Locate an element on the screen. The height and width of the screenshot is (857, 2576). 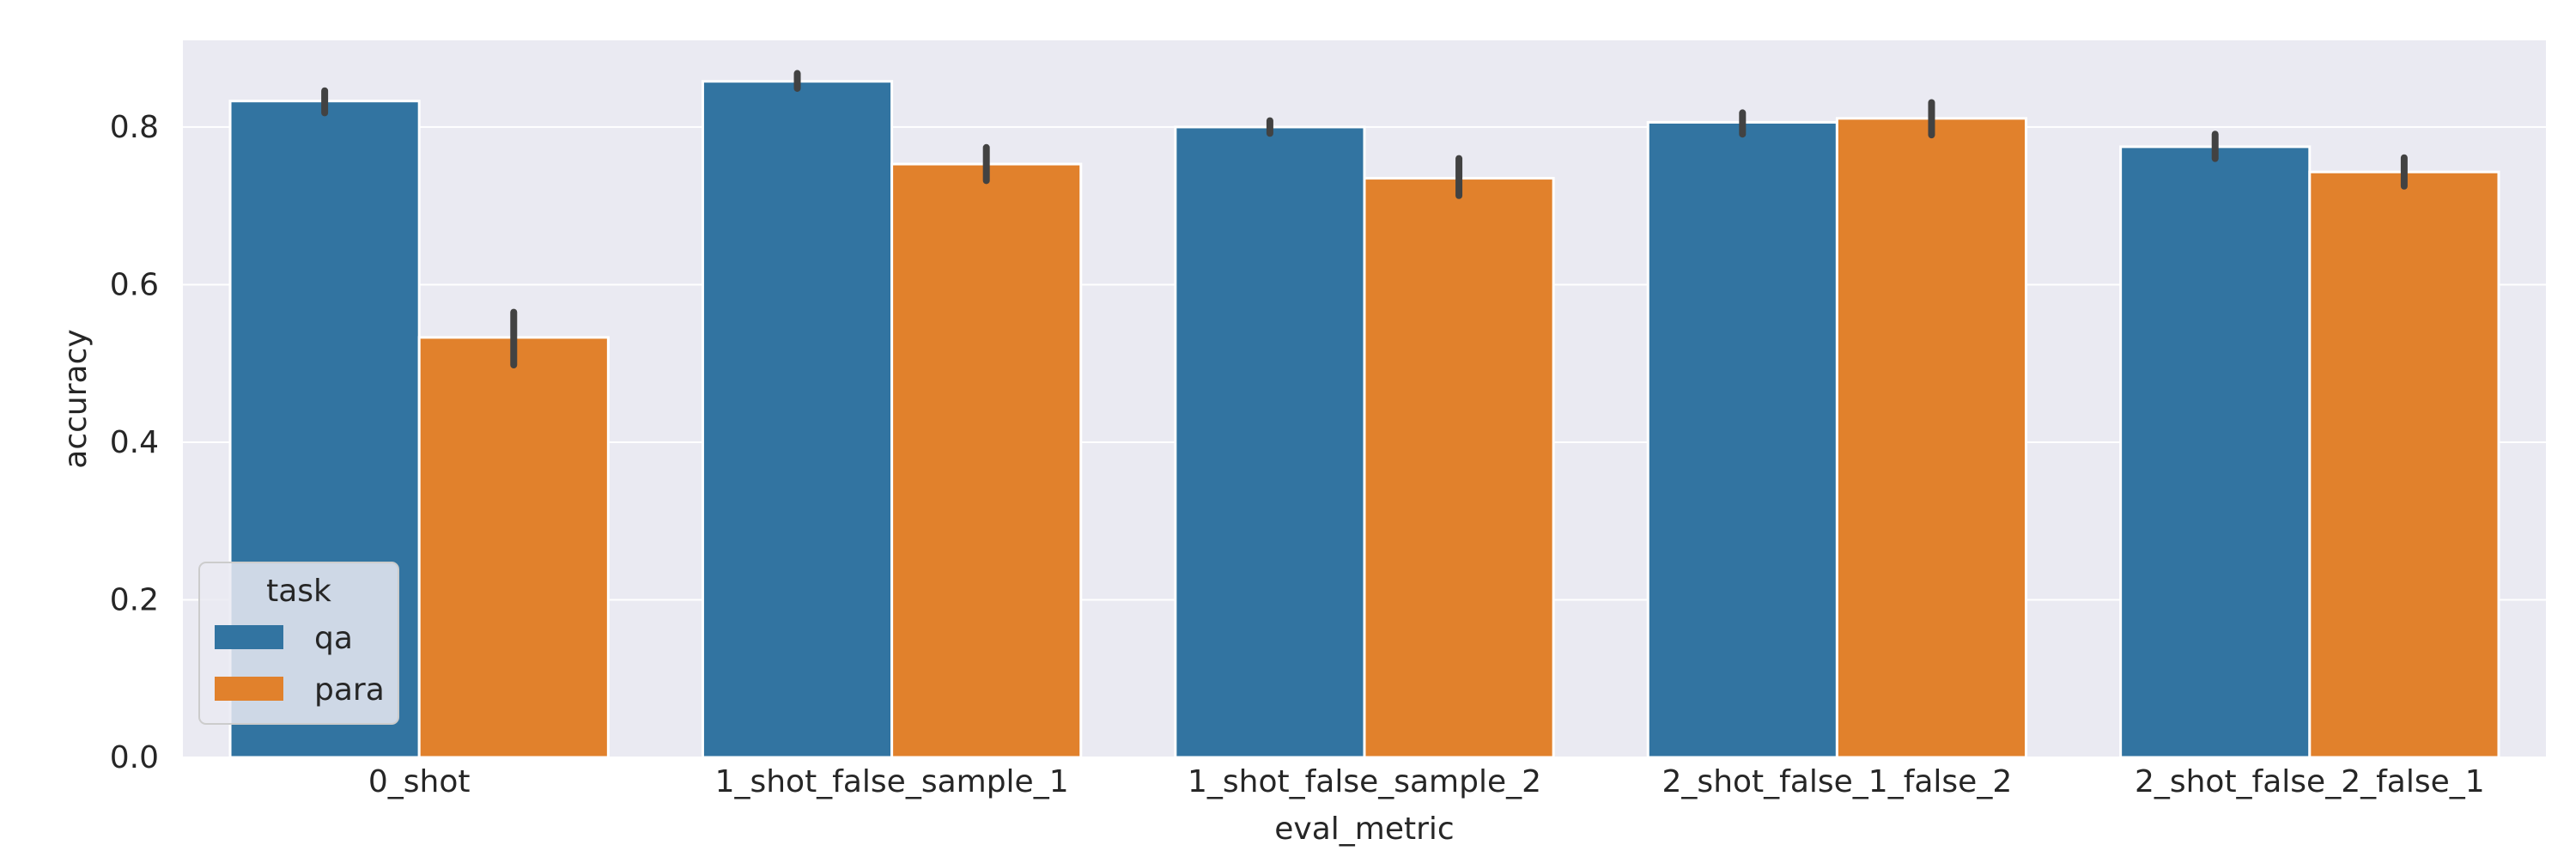
legend: task qa para is located at coordinates (298, 643).